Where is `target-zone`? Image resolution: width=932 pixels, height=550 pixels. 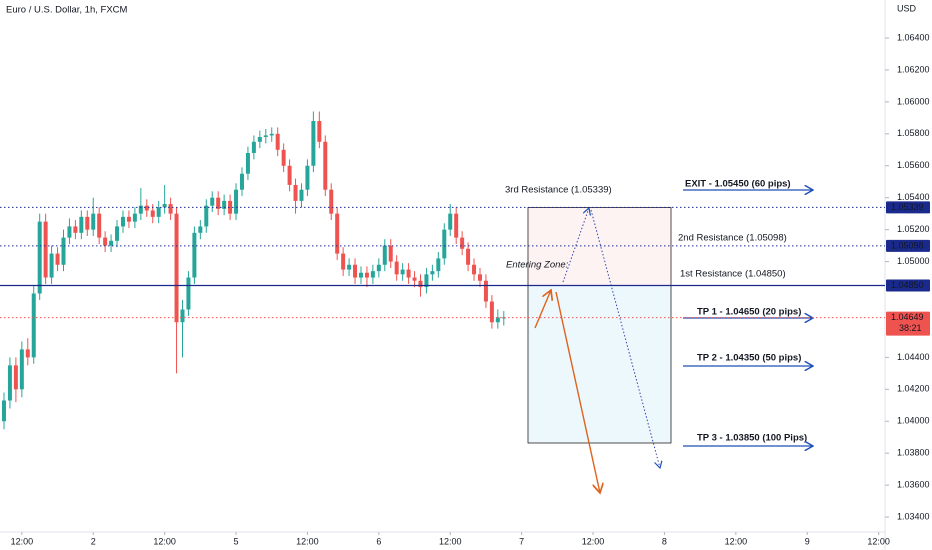
target-zone is located at coordinates (599, 364).